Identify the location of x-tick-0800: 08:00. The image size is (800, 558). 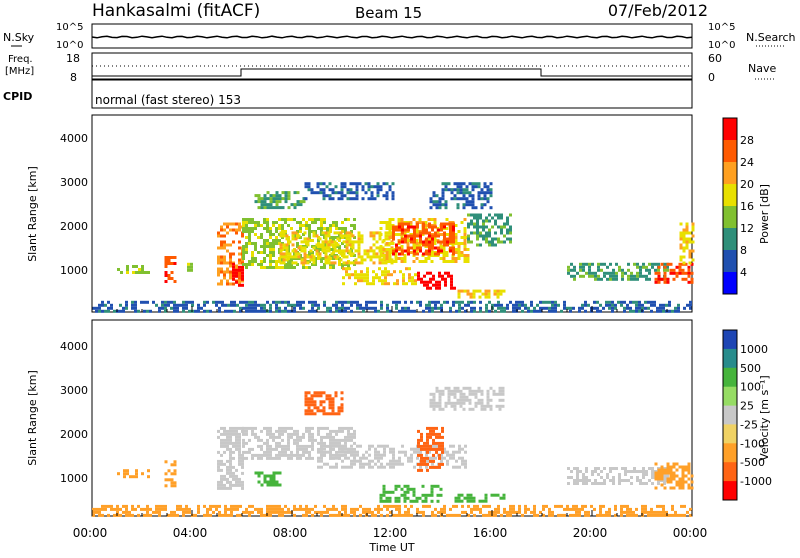
(290, 533).